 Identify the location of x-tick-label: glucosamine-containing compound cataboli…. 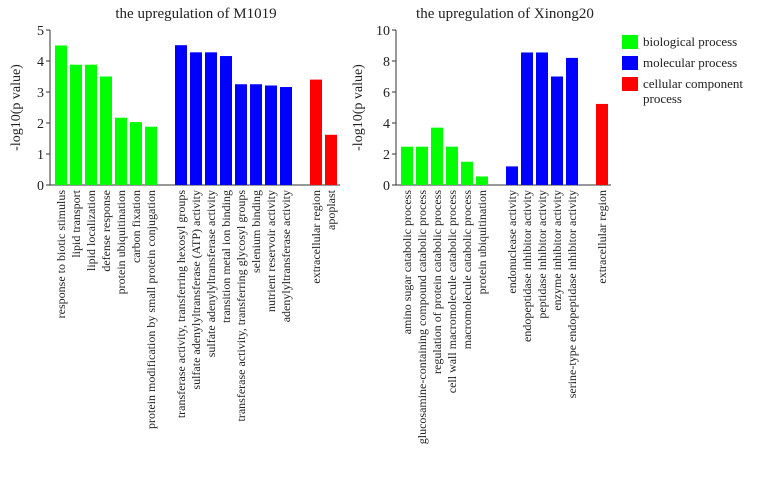
(422, 317).